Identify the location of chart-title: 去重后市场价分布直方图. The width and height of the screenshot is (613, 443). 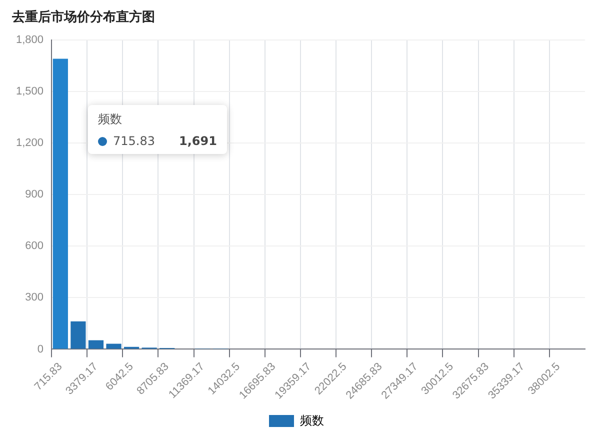
(83, 17).